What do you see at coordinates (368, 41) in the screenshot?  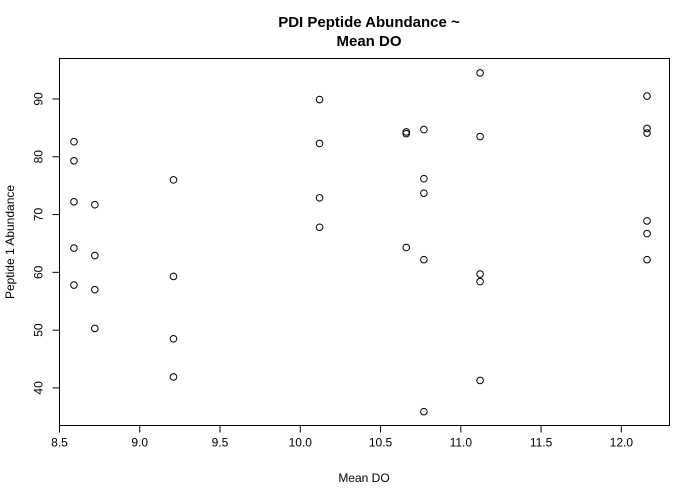 I see `chart-title-line-2: Mean DO` at bounding box center [368, 41].